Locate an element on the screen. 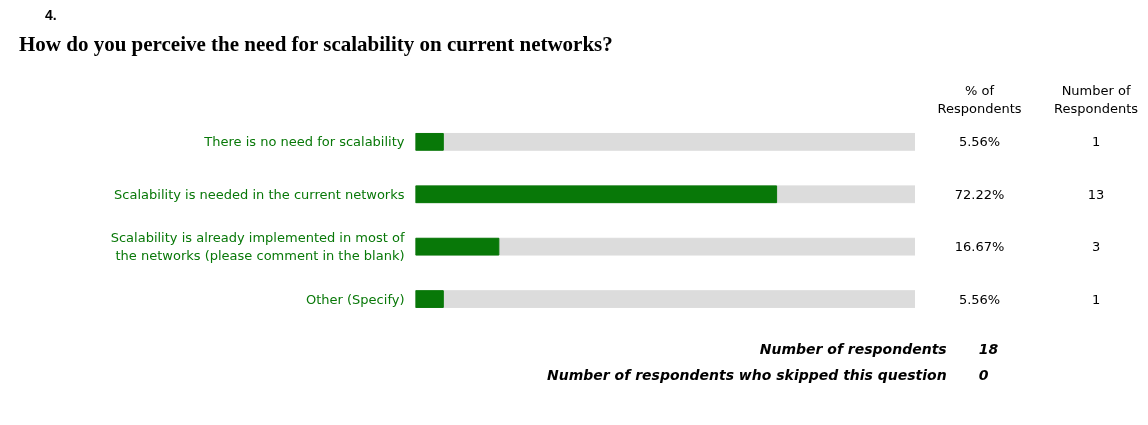  text: 13 is located at coordinates (1096, 194).